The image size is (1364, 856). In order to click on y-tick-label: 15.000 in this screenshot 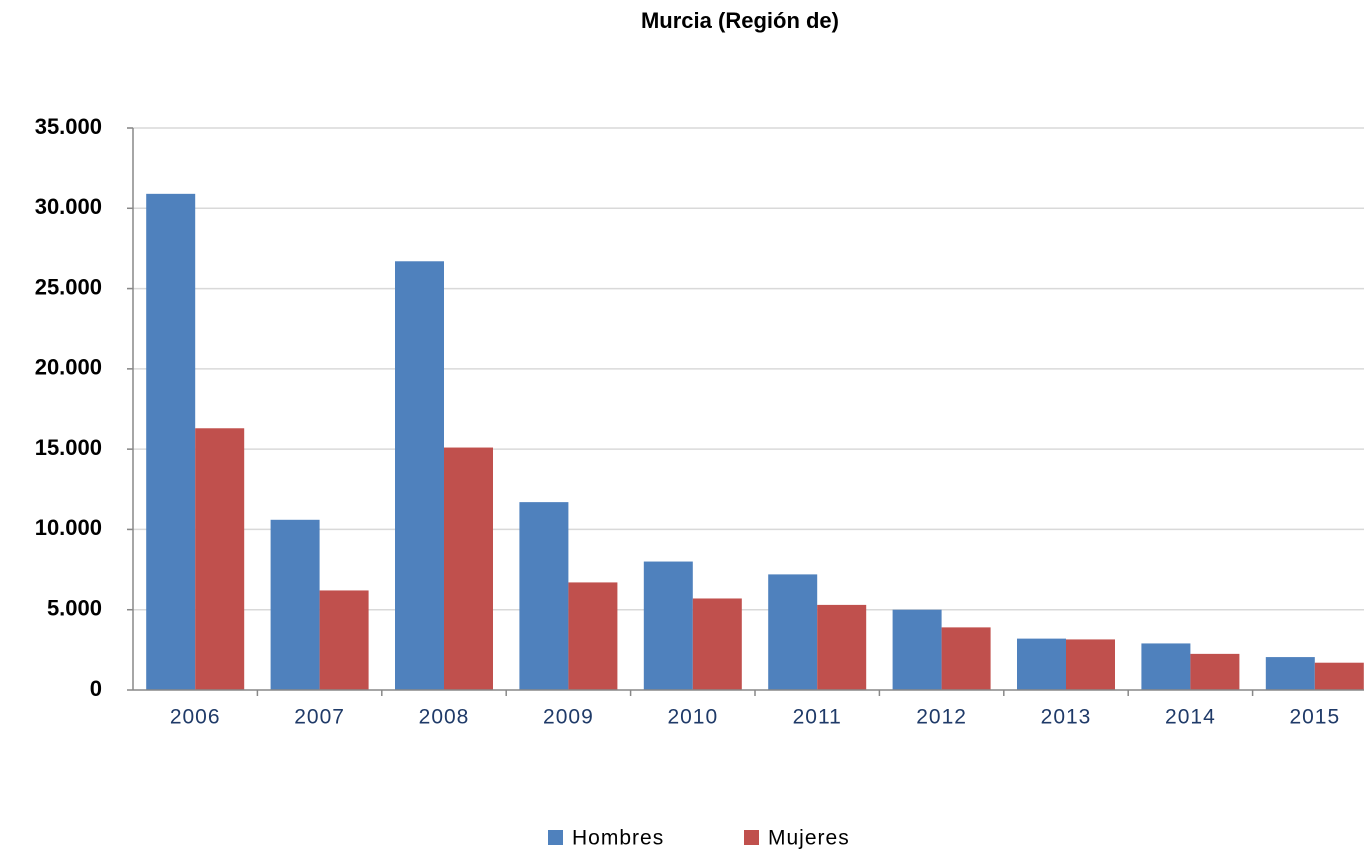, I will do `click(68, 447)`.